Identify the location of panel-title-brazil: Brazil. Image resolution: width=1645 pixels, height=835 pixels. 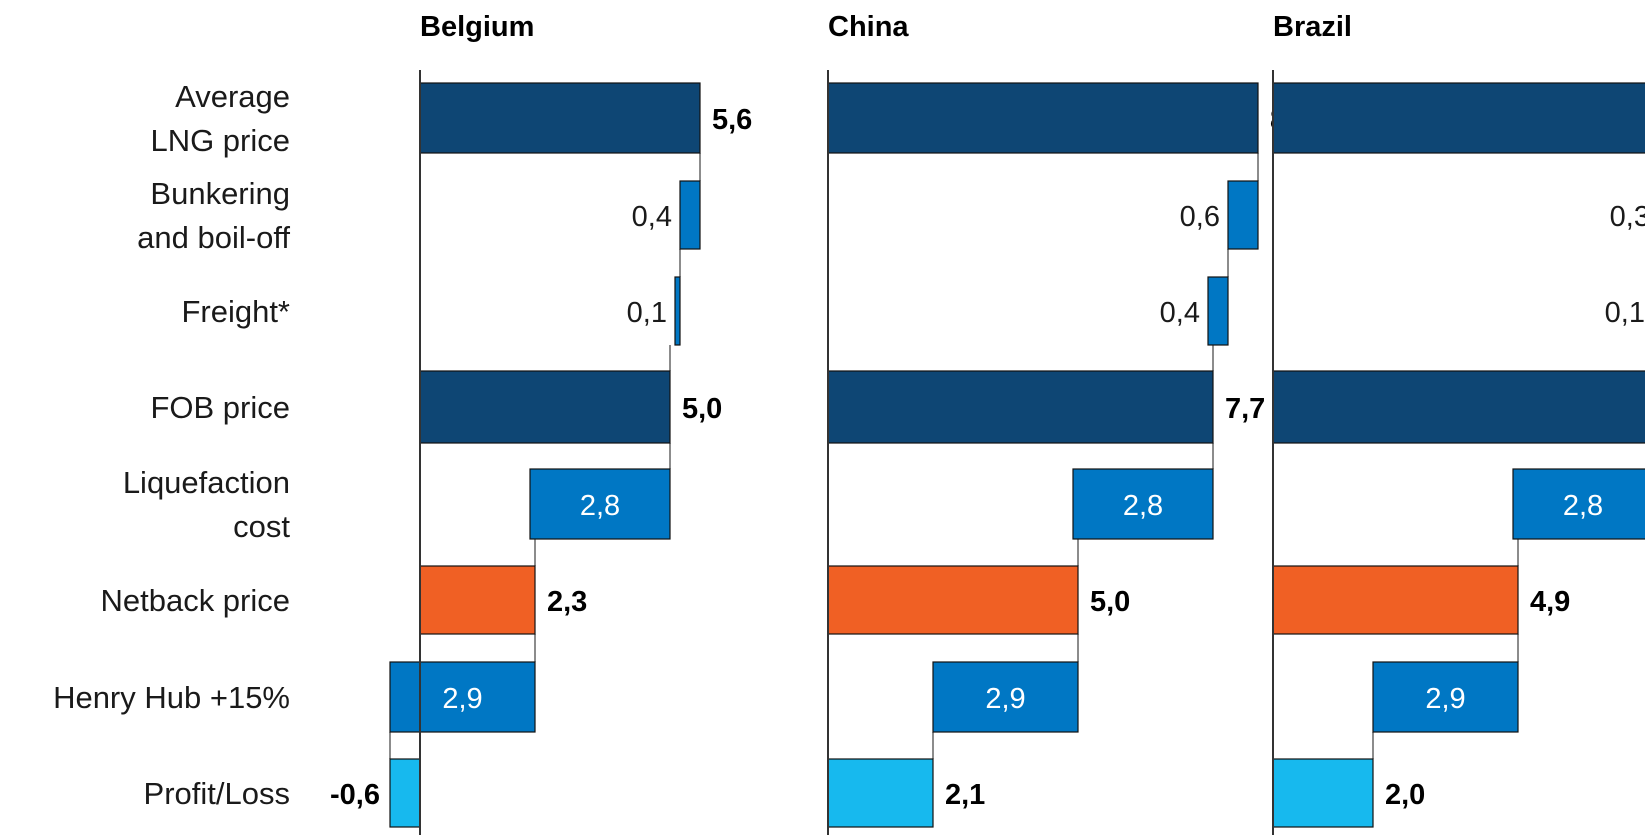
(1312, 27).